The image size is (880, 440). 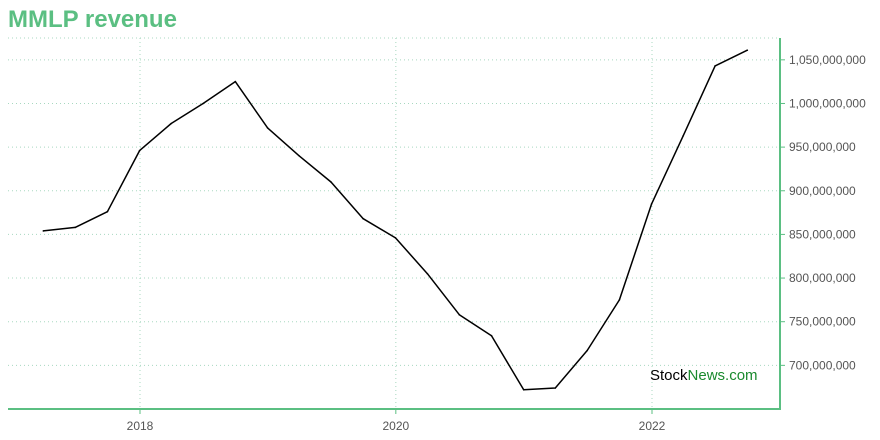 I want to click on y-tick-label: 1,000,000,000, so click(x=827, y=103).